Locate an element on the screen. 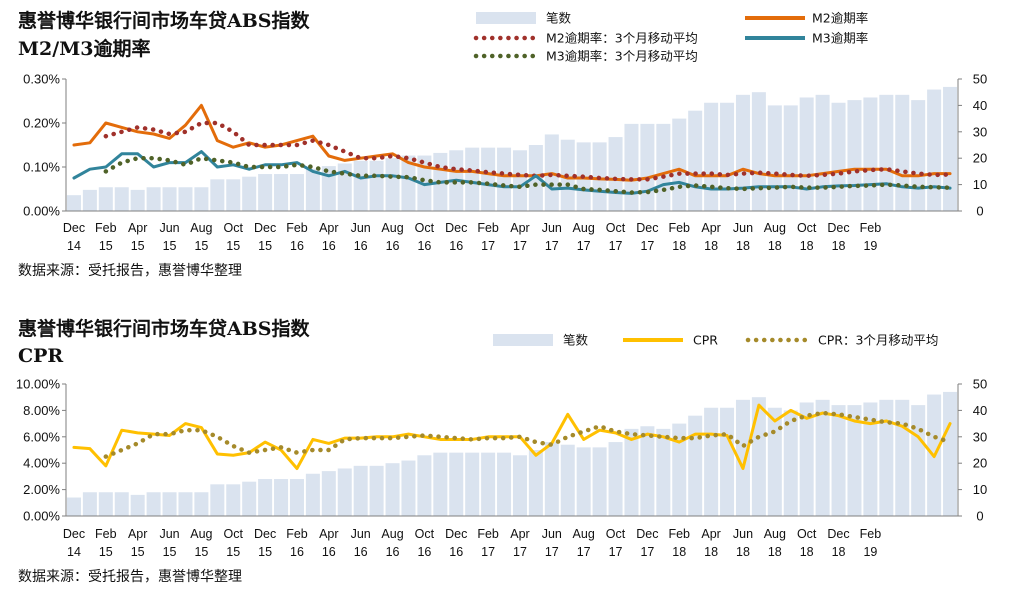  legend-item-cprma: CPR：3个月移动平均 is located at coordinates (841, 340).